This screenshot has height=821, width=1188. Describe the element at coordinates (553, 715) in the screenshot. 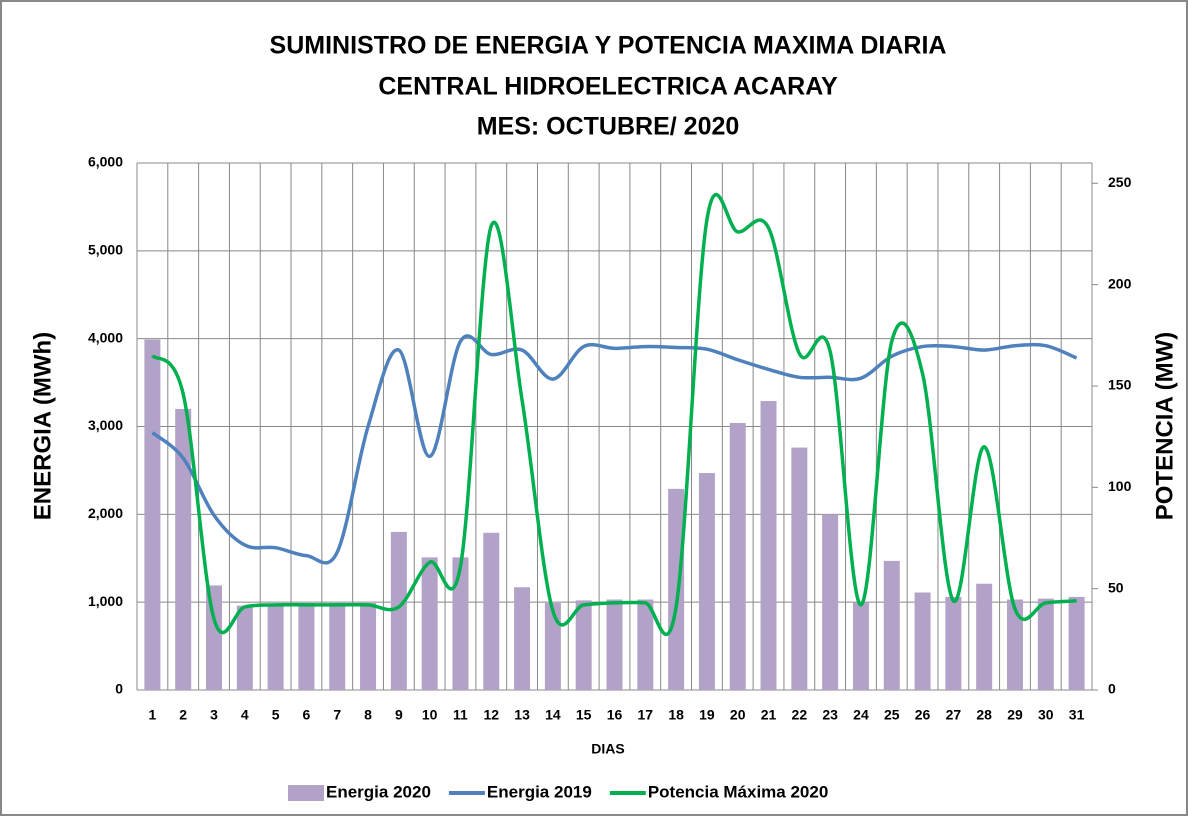

I see `x-tick-label: 14` at that location.